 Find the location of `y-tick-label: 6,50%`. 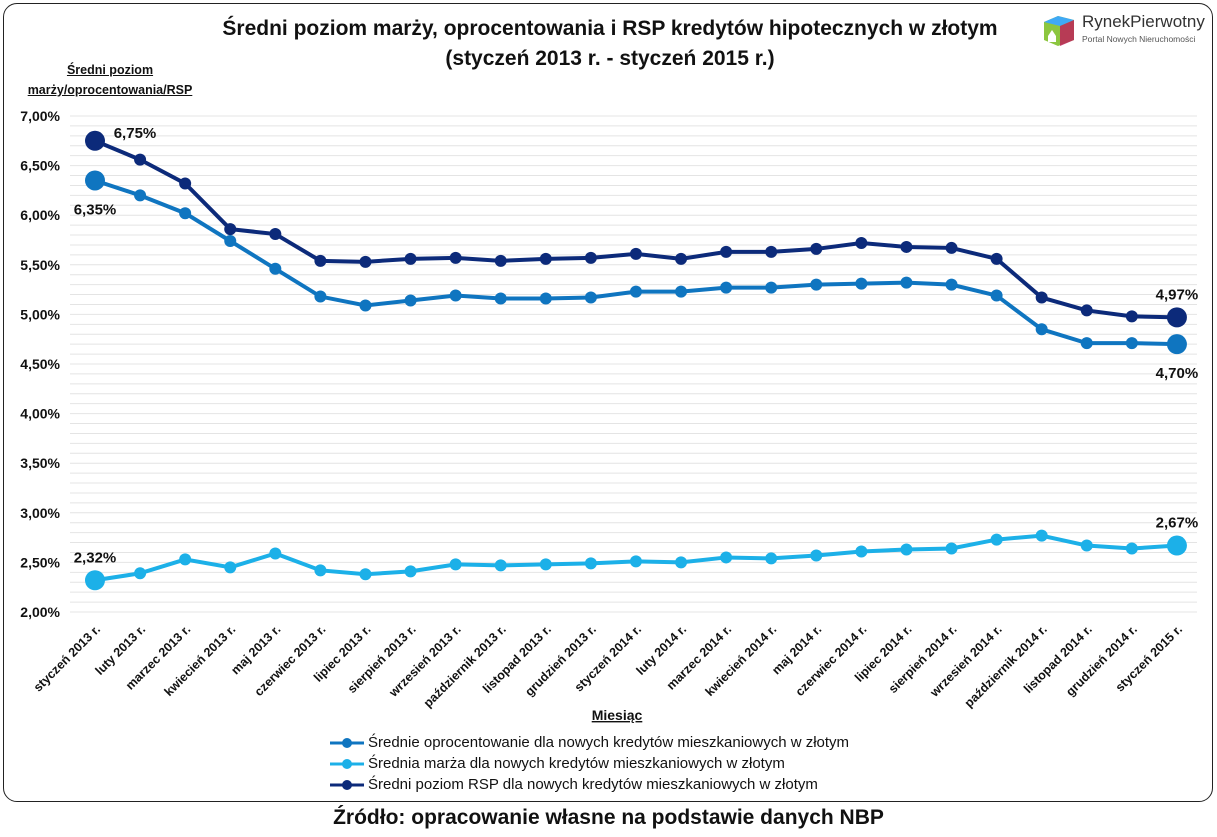

y-tick-label: 6,50% is located at coordinates (40, 166).